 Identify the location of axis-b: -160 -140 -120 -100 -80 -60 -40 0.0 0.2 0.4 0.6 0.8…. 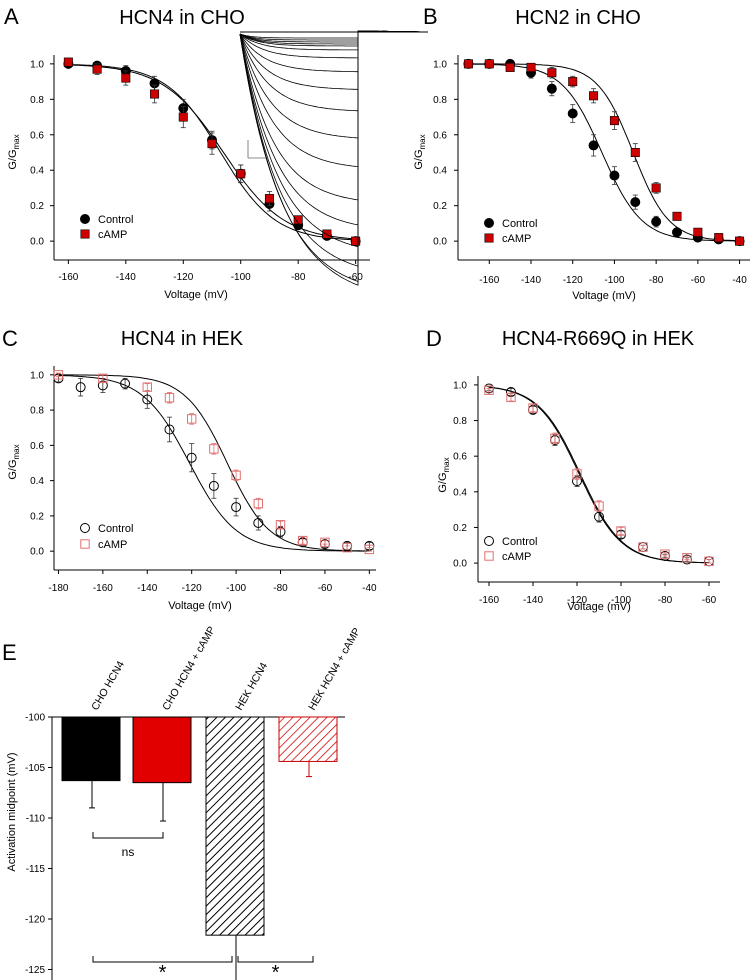
(591, 170).